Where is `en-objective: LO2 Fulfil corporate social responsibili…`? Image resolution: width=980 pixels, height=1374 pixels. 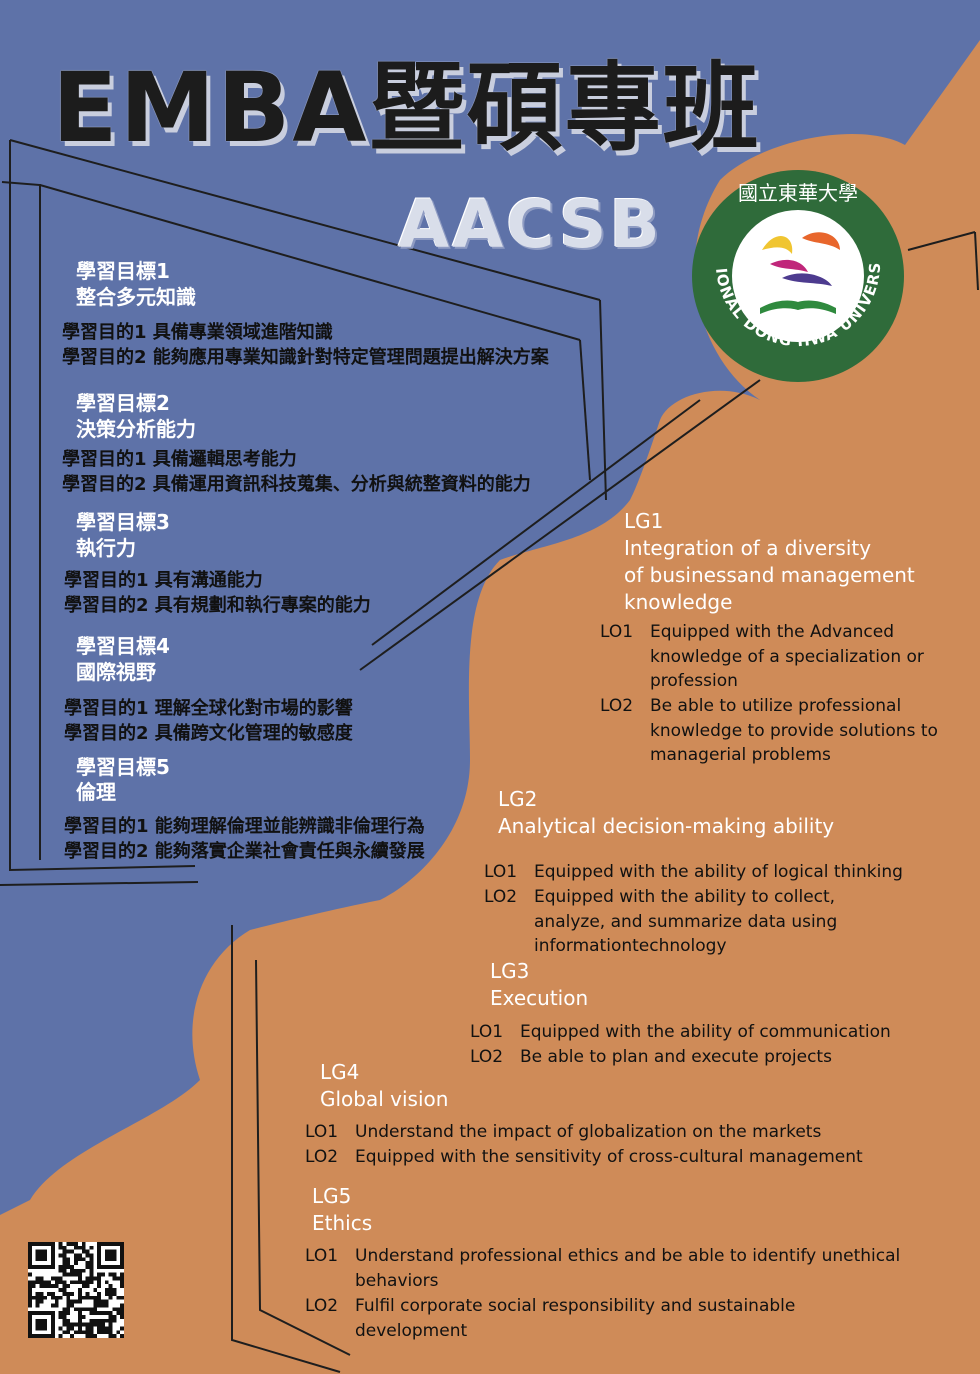
en-objective: LO2 Fulfil corporate social responsibili… is located at coordinates (585, 1318).